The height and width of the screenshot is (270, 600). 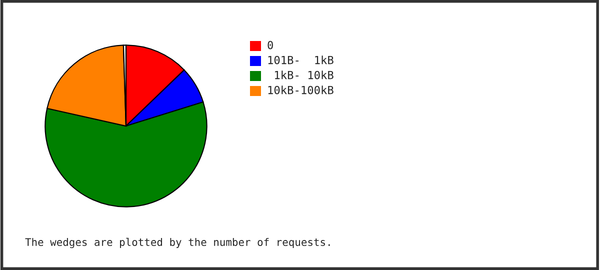 What do you see at coordinates (177, 243) in the screenshot?
I see `text: The wedges are plotted by the number of requests.` at bounding box center [177, 243].